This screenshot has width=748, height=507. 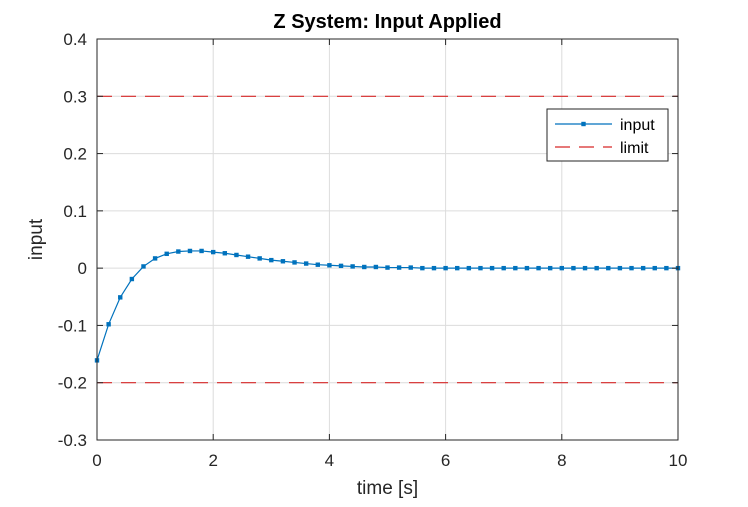 What do you see at coordinates (96, 460) in the screenshot?
I see `x-tick-label: 0` at bounding box center [96, 460].